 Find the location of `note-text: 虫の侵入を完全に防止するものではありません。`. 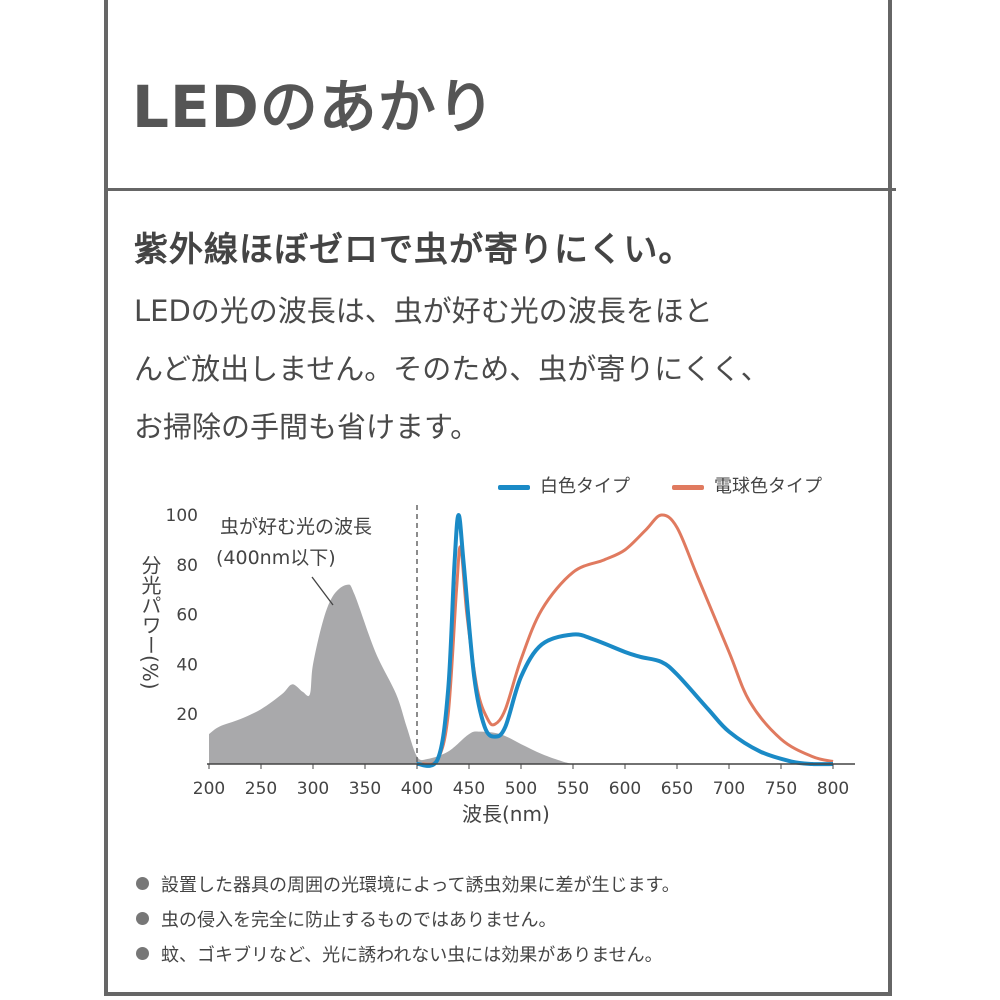

note-text: 虫の侵入を完全に防止するものではありません。 is located at coordinates (359, 920).